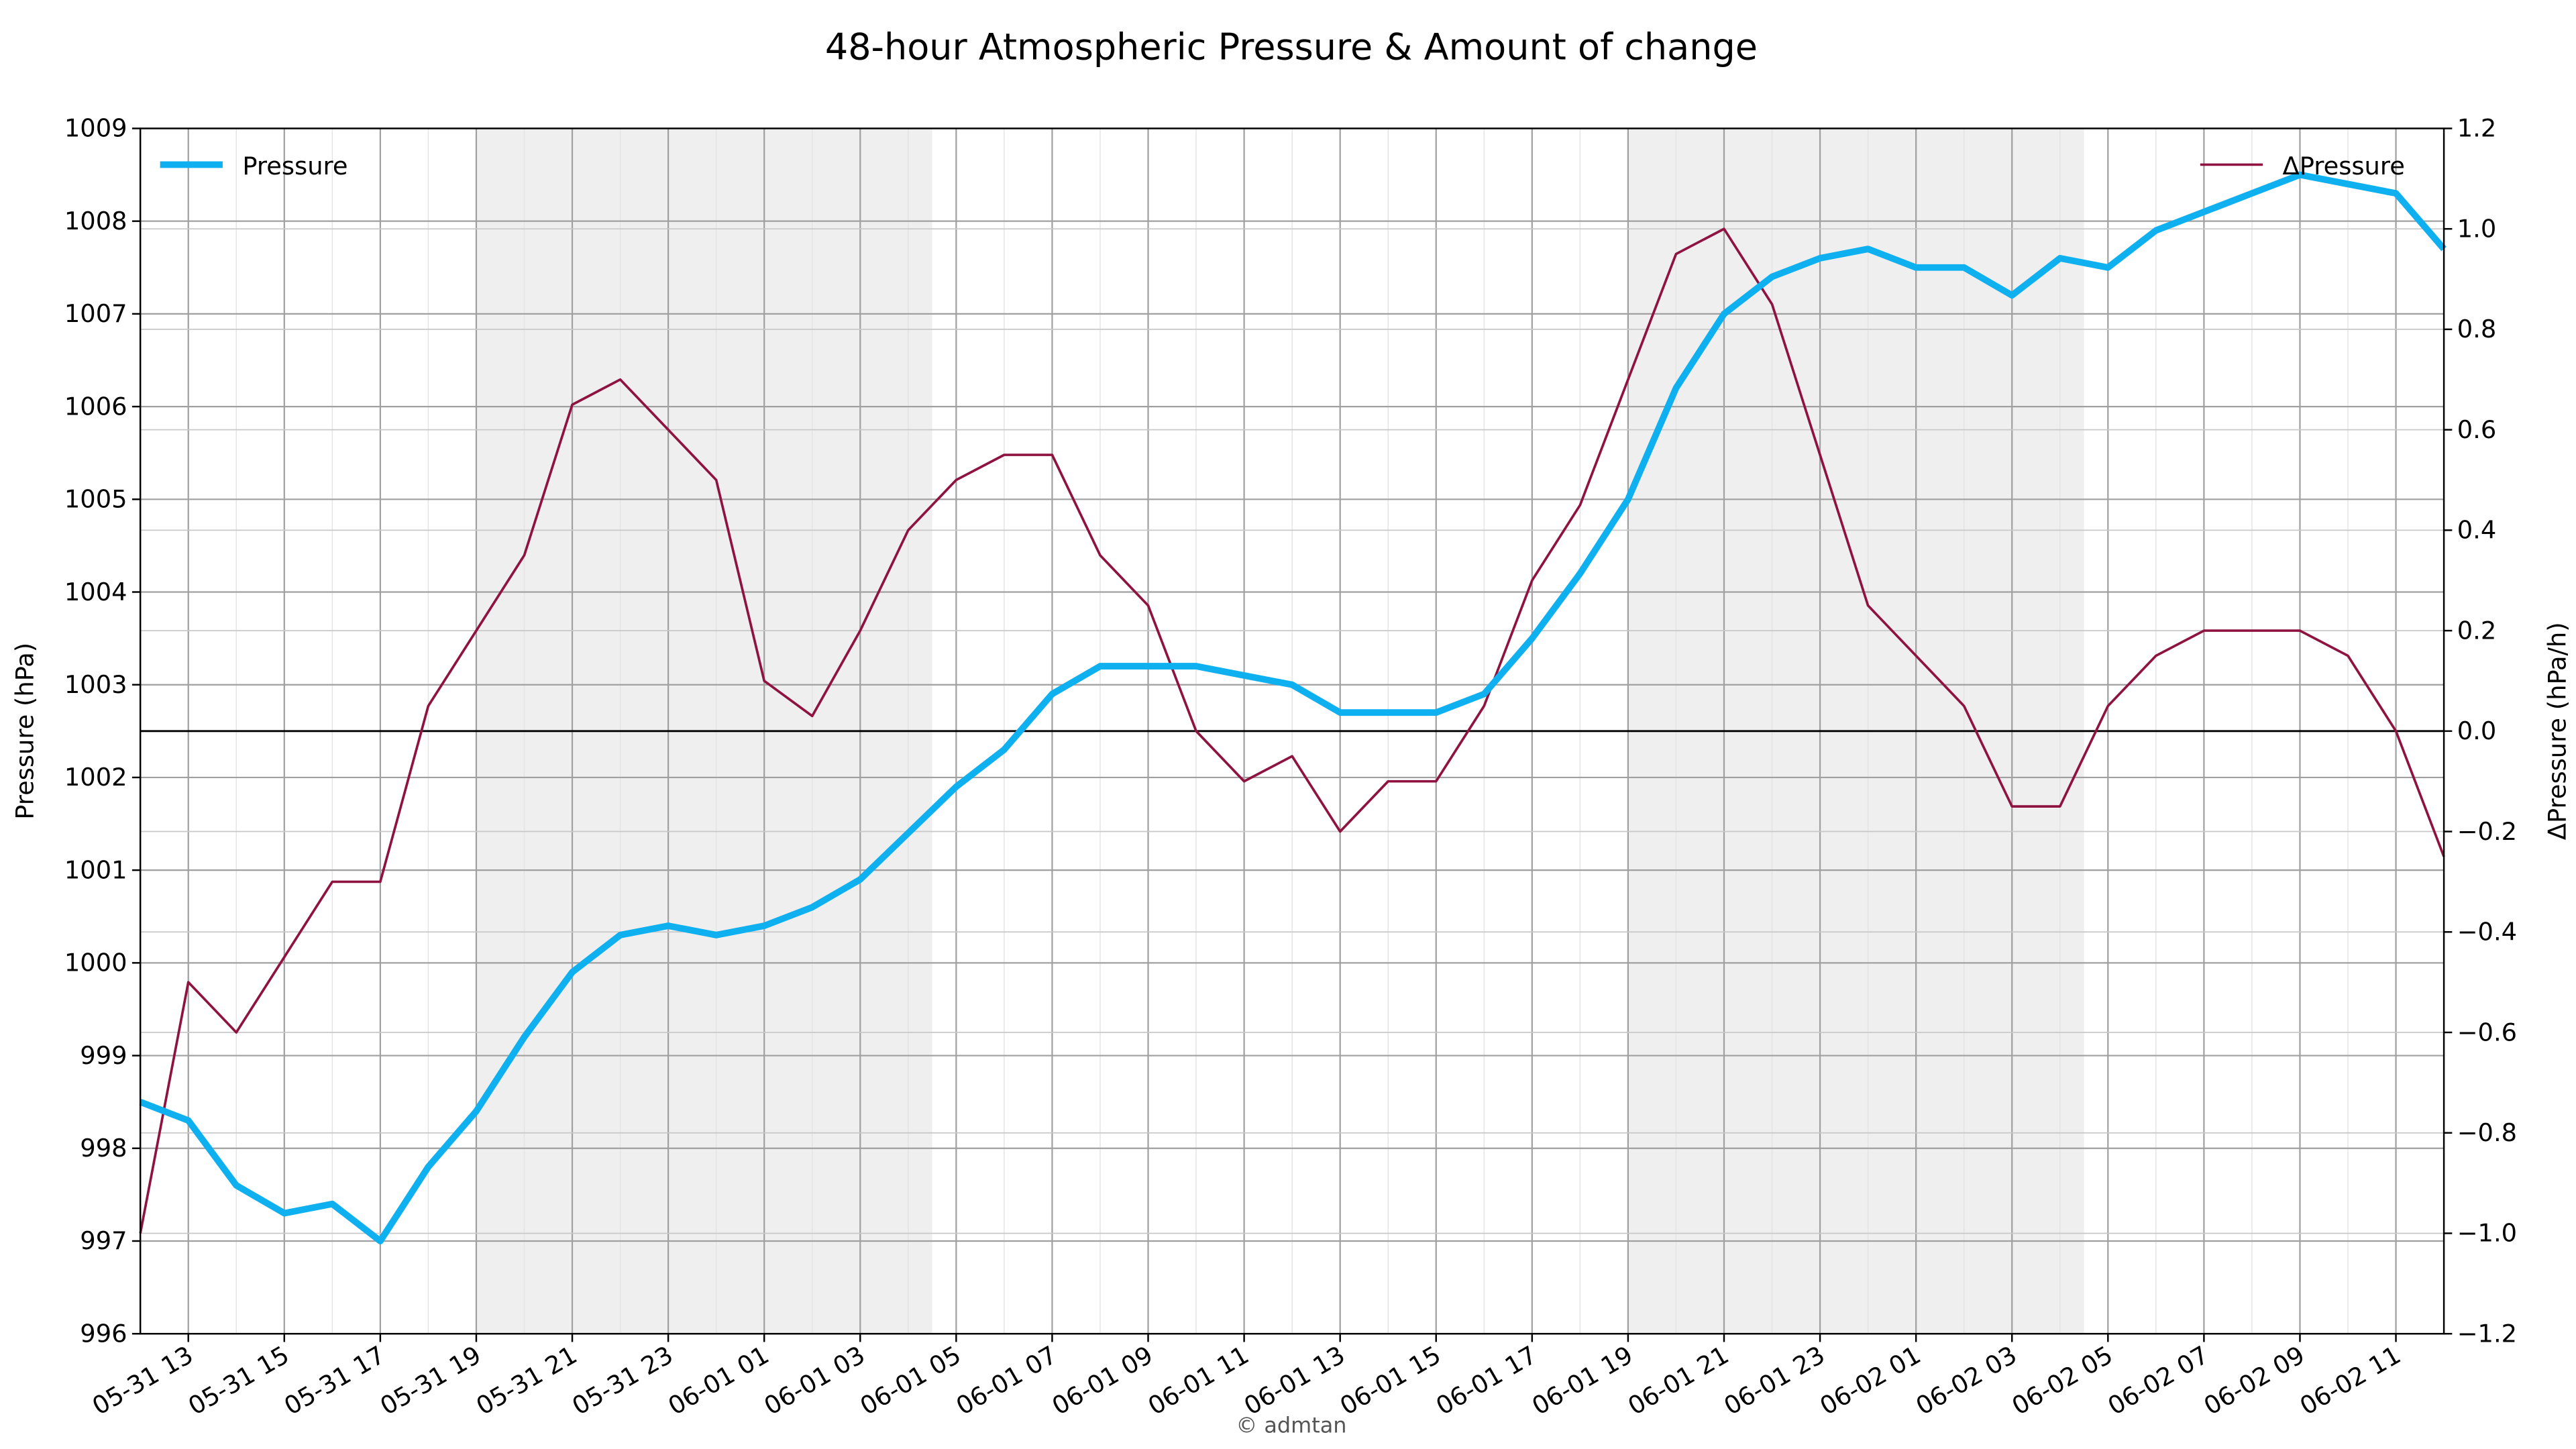 This screenshot has height=1449, width=2576. What do you see at coordinates (2477, 730) in the screenshot?
I see `y2-tick-label: 0.0` at bounding box center [2477, 730].